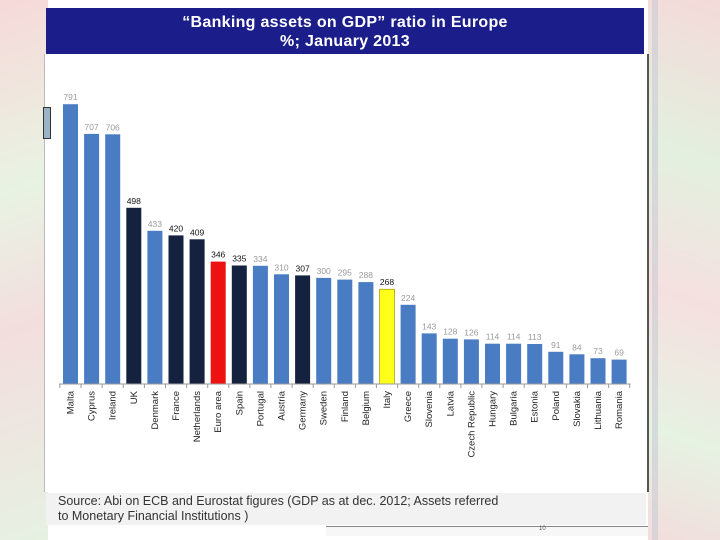 The image size is (720, 540). Describe the element at coordinates (71, 402) in the screenshot. I see `category-label: Malta` at that location.